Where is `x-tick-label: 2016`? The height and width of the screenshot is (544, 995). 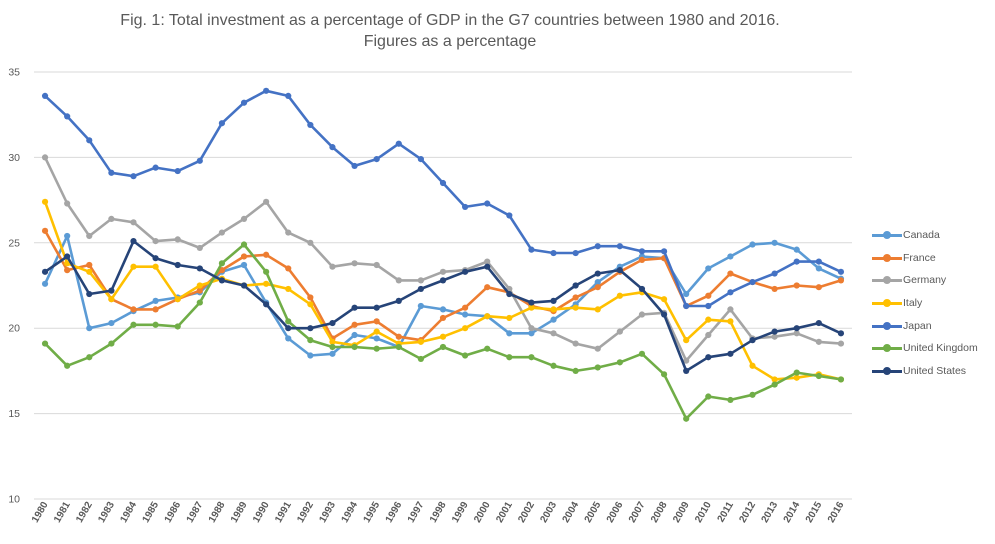
x-tick-label: 2016 is located at coordinates (836, 512).